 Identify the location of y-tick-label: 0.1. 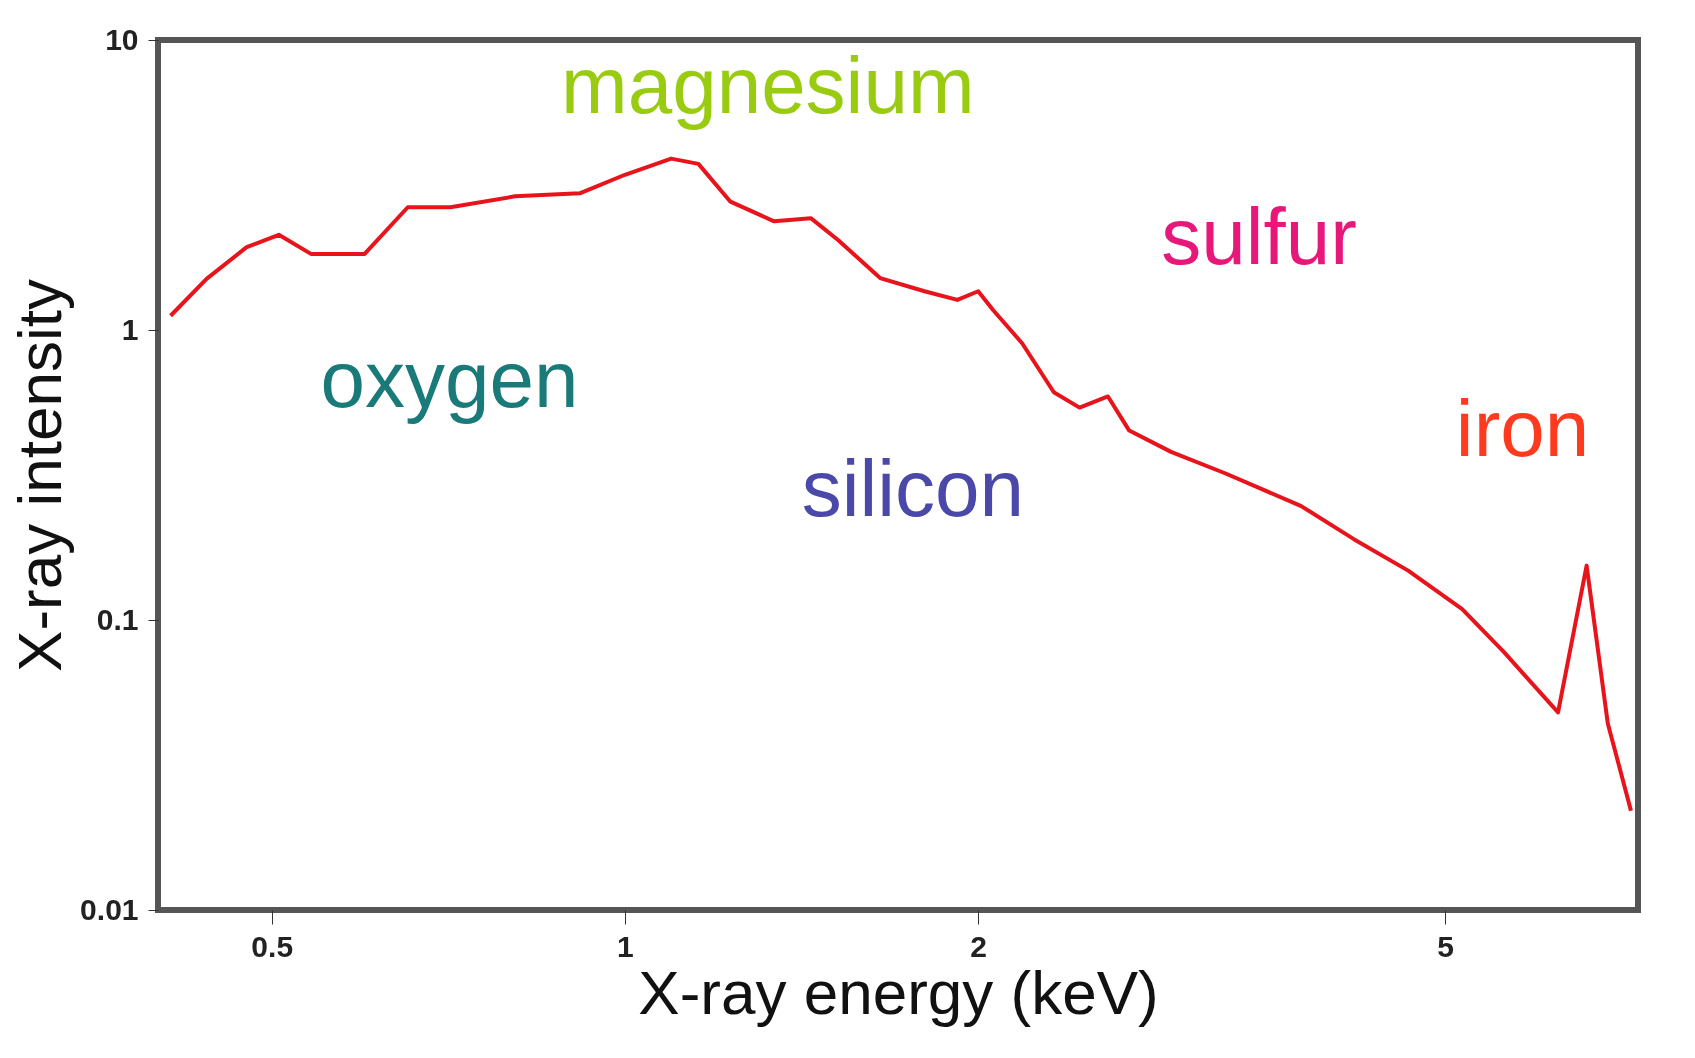
(117, 619).